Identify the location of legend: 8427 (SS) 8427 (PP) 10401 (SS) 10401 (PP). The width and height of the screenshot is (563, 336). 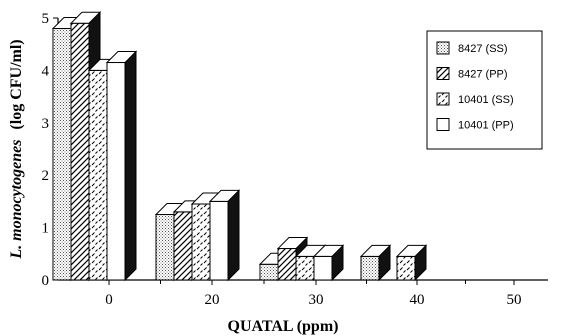
(484, 90).